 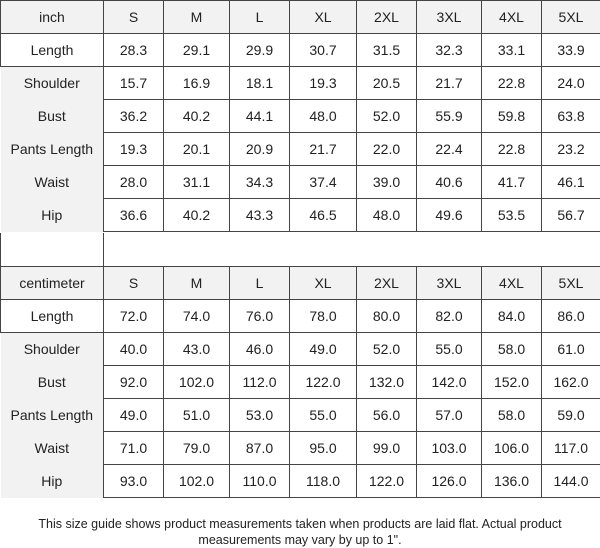 What do you see at coordinates (386, 316) in the screenshot?
I see `measurement-value: 80.0` at bounding box center [386, 316].